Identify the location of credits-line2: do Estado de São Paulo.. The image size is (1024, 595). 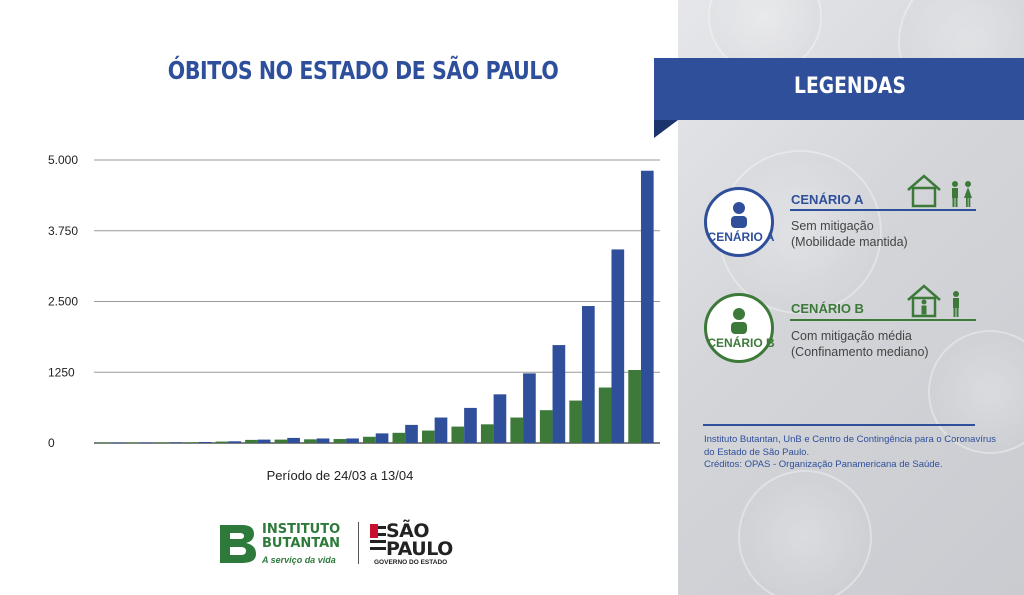
(757, 452).